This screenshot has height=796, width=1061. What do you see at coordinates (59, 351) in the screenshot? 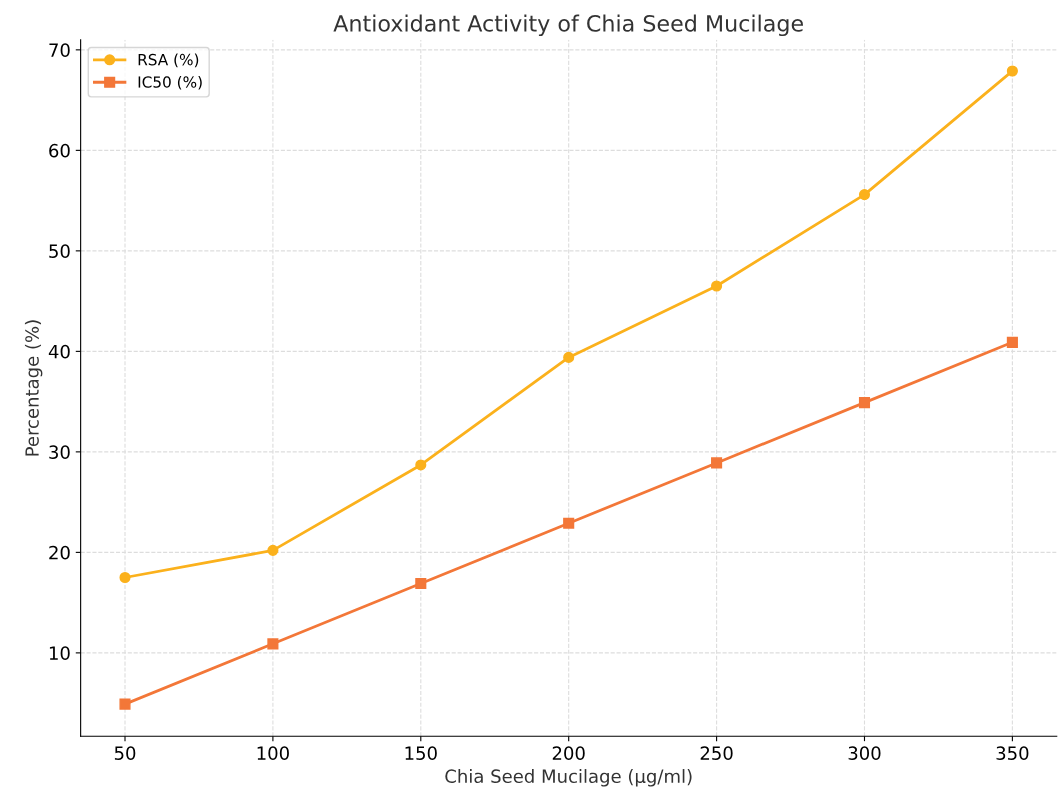
I see `y-tick-label: 40` at bounding box center [59, 351].